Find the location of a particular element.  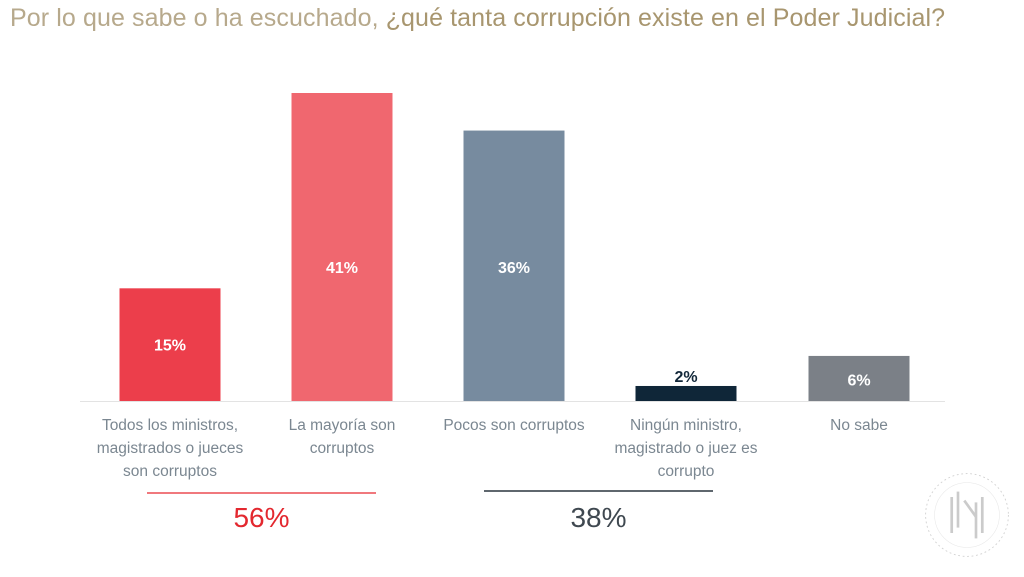

pollster-seal-logo-icon is located at coordinates (967, 515).